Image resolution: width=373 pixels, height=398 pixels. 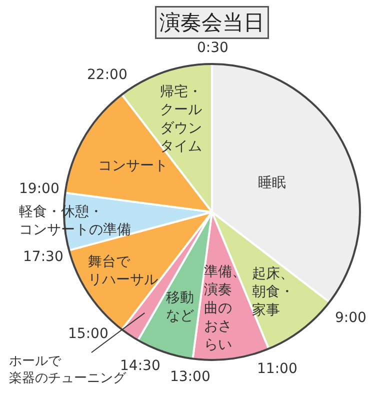 I want to click on text: 22:00, so click(x=107, y=75).